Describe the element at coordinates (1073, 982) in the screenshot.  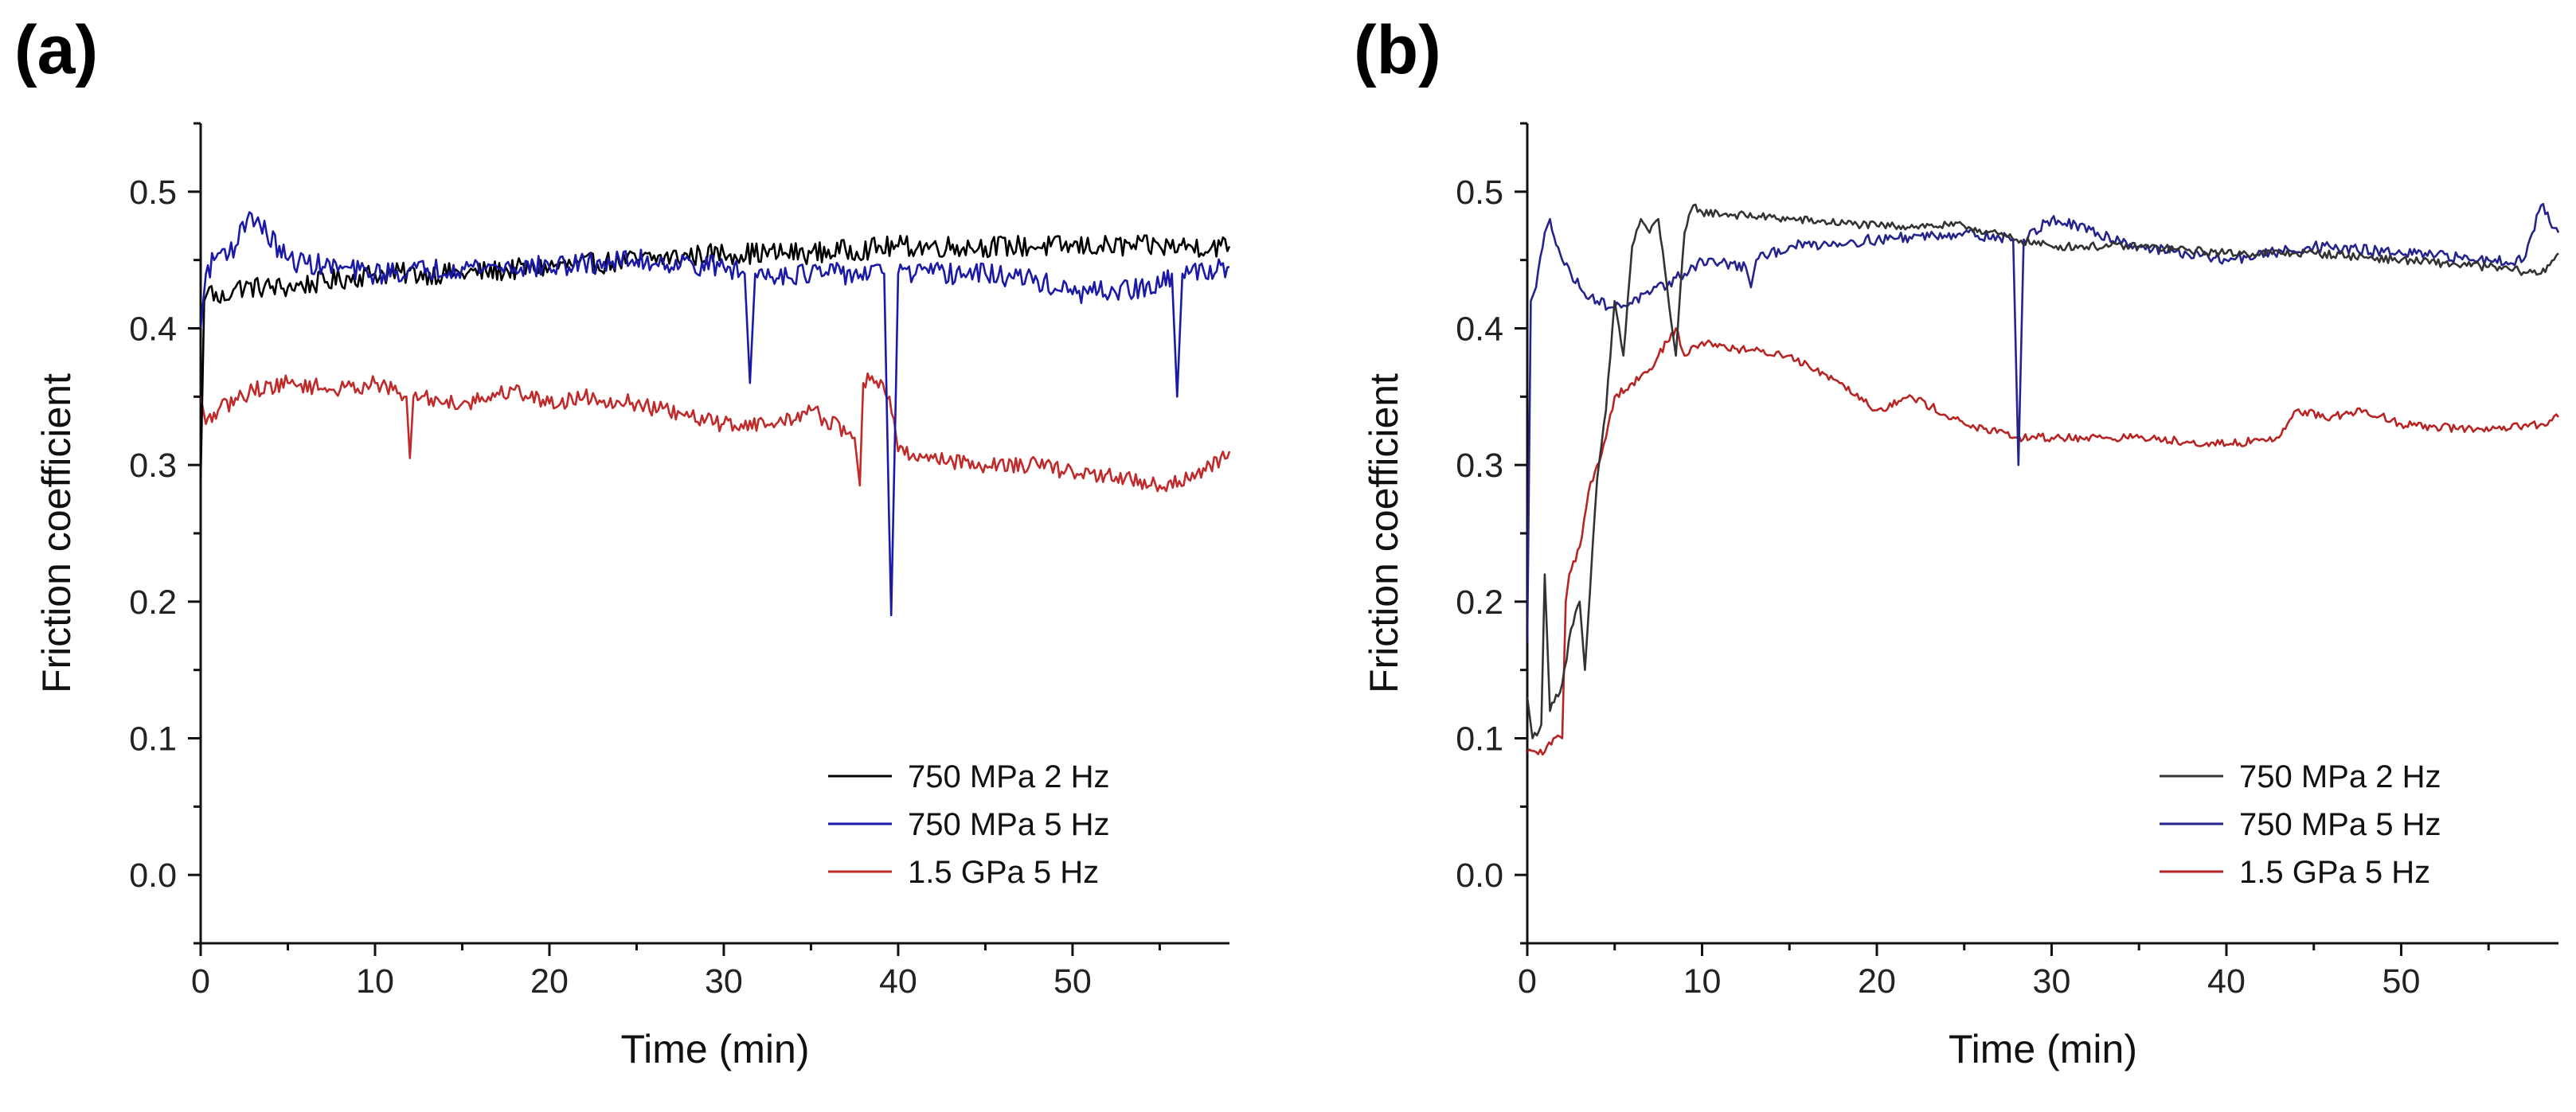
I see `x-tick-label-a: 50` at that location.